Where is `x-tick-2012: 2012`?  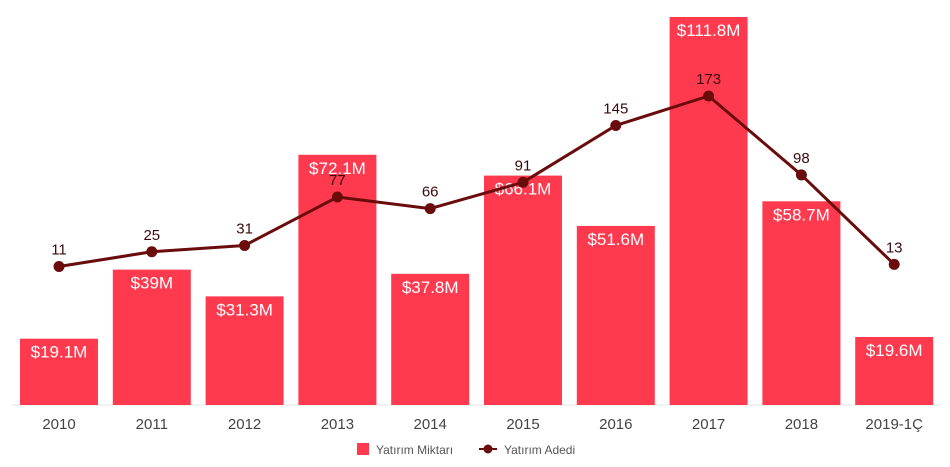 x-tick-2012: 2012 is located at coordinates (244, 424).